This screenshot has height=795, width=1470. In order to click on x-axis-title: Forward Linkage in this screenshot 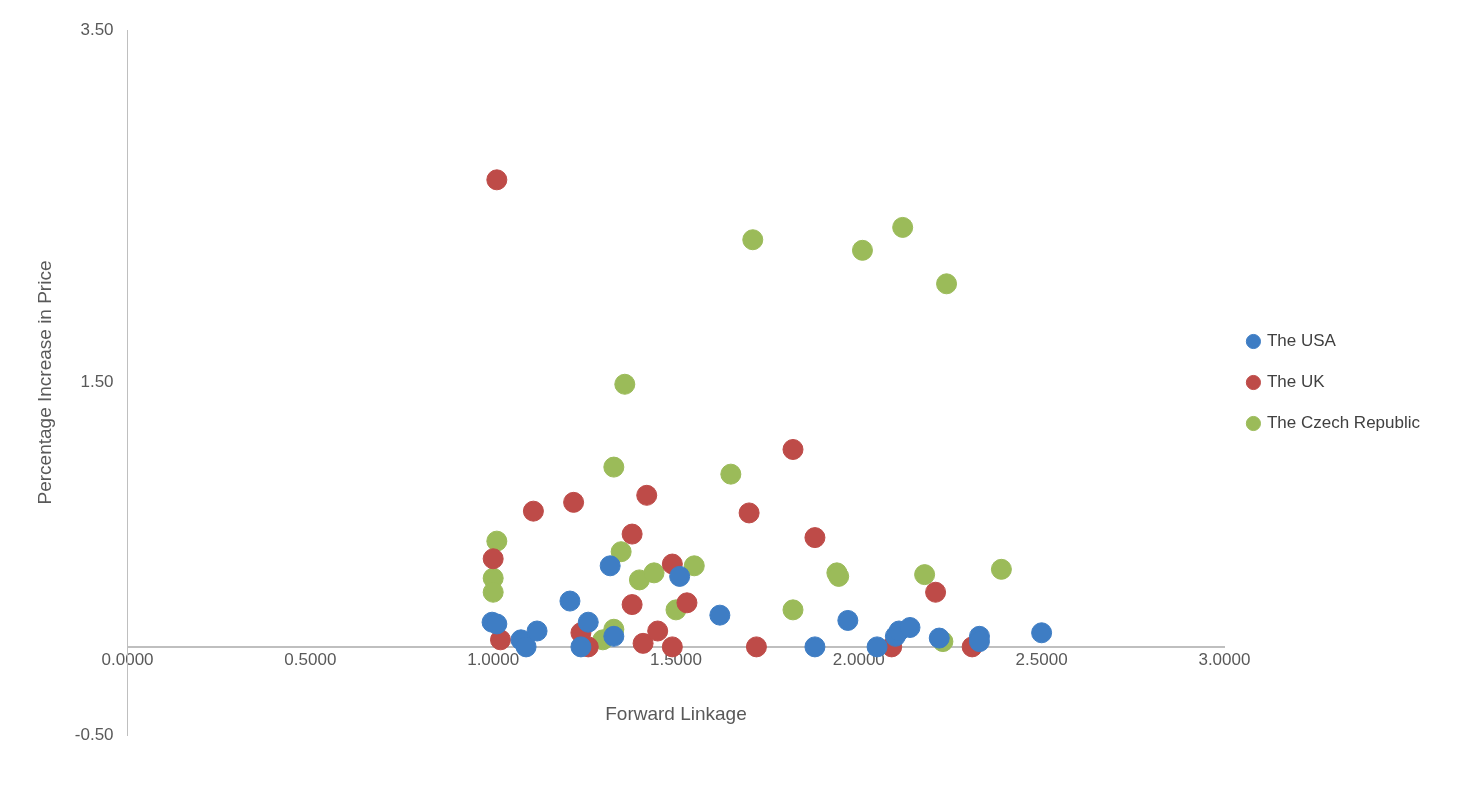, I will do `click(676, 713)`.